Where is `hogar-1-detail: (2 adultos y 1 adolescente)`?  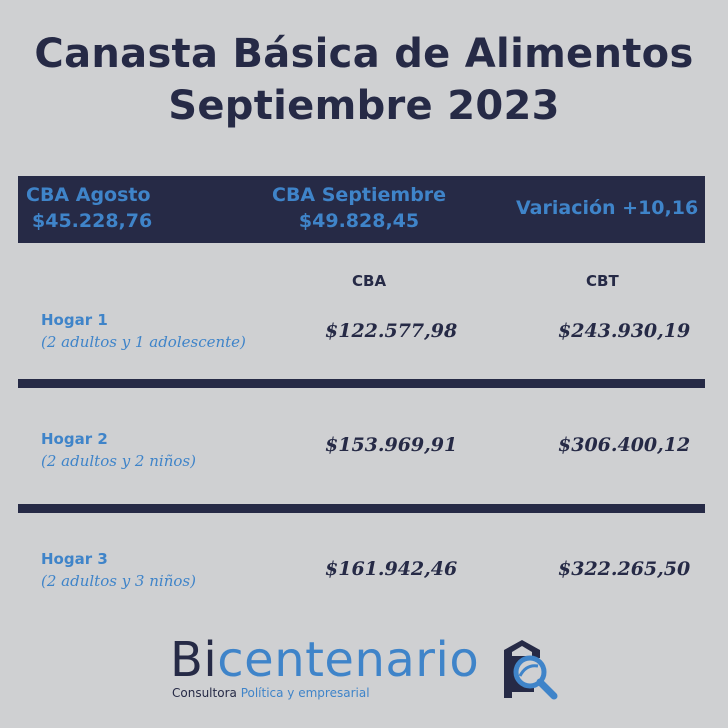
hogar-1-detail: (2 adultos y 1 adolescente) is located at coordinates (143, 342).